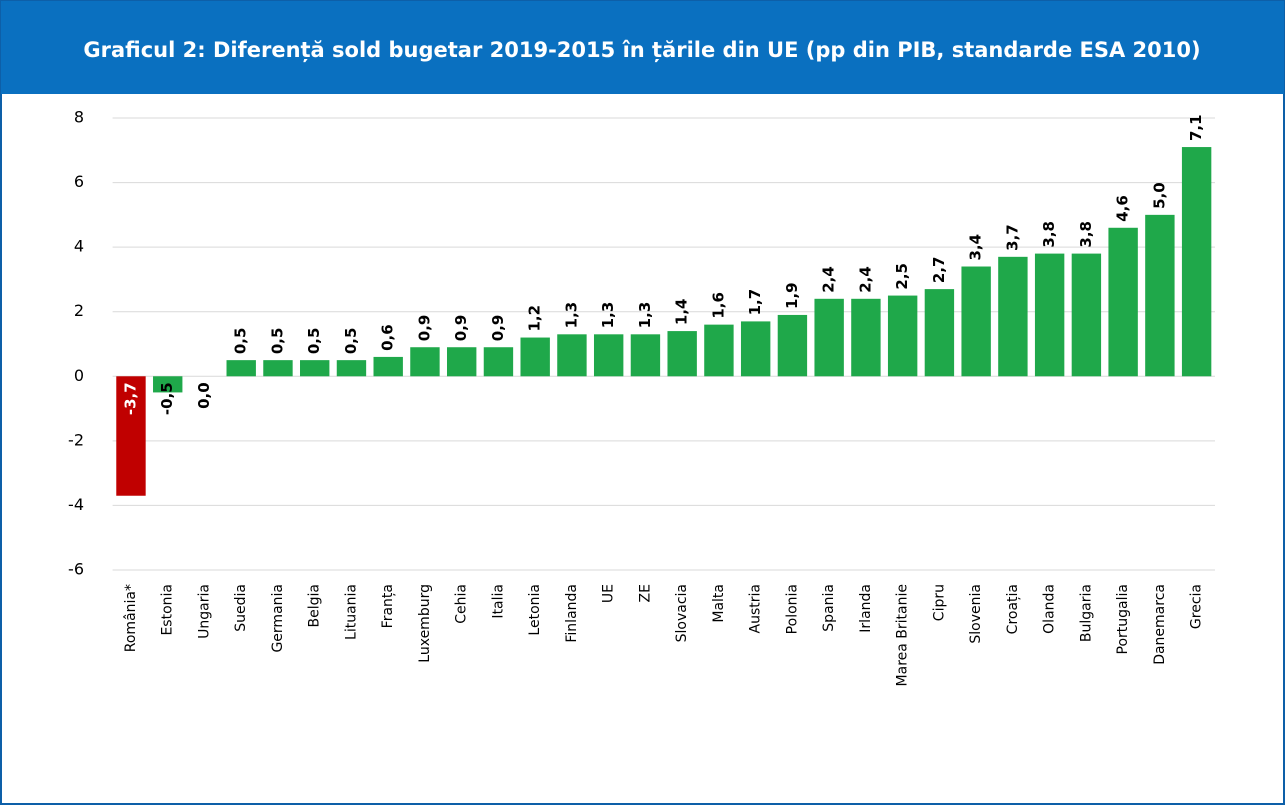  What do you see at coordinates (388, 606) in the screenshot?
I see `x-tick-label: Franța` at bounding box center [388, 606].